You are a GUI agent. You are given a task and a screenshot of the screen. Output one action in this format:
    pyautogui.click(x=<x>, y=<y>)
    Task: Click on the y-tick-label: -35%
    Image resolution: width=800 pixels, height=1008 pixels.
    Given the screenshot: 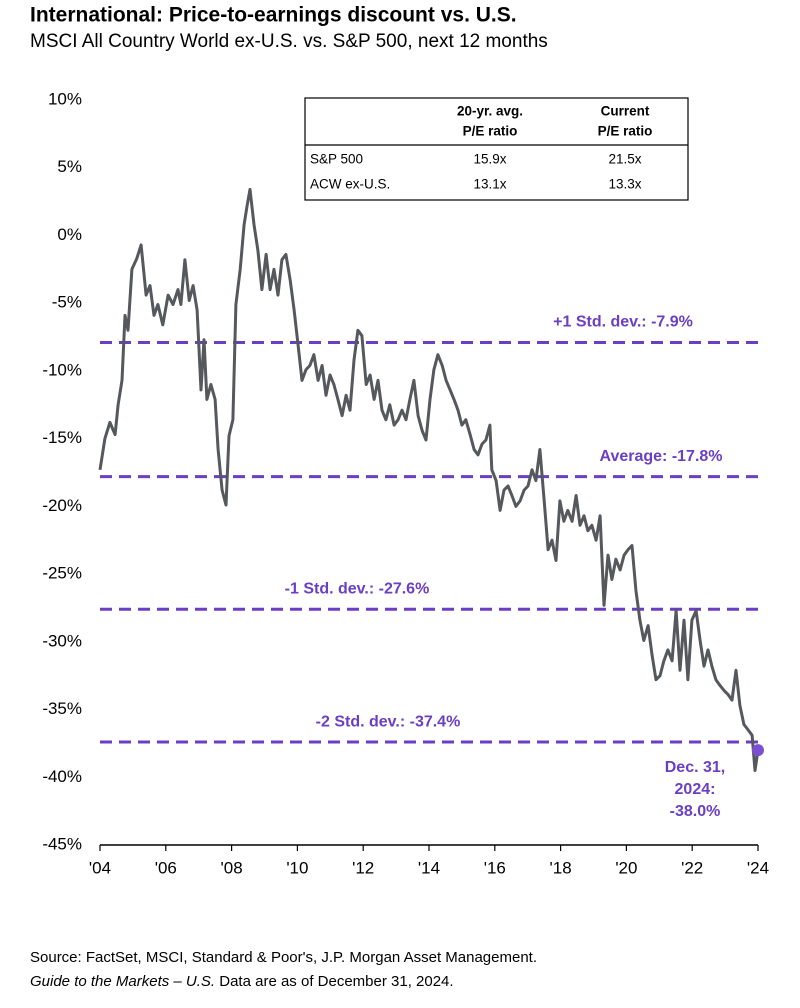 What is the action you would take?
    pyautogui.click(x=62, y=708)
    